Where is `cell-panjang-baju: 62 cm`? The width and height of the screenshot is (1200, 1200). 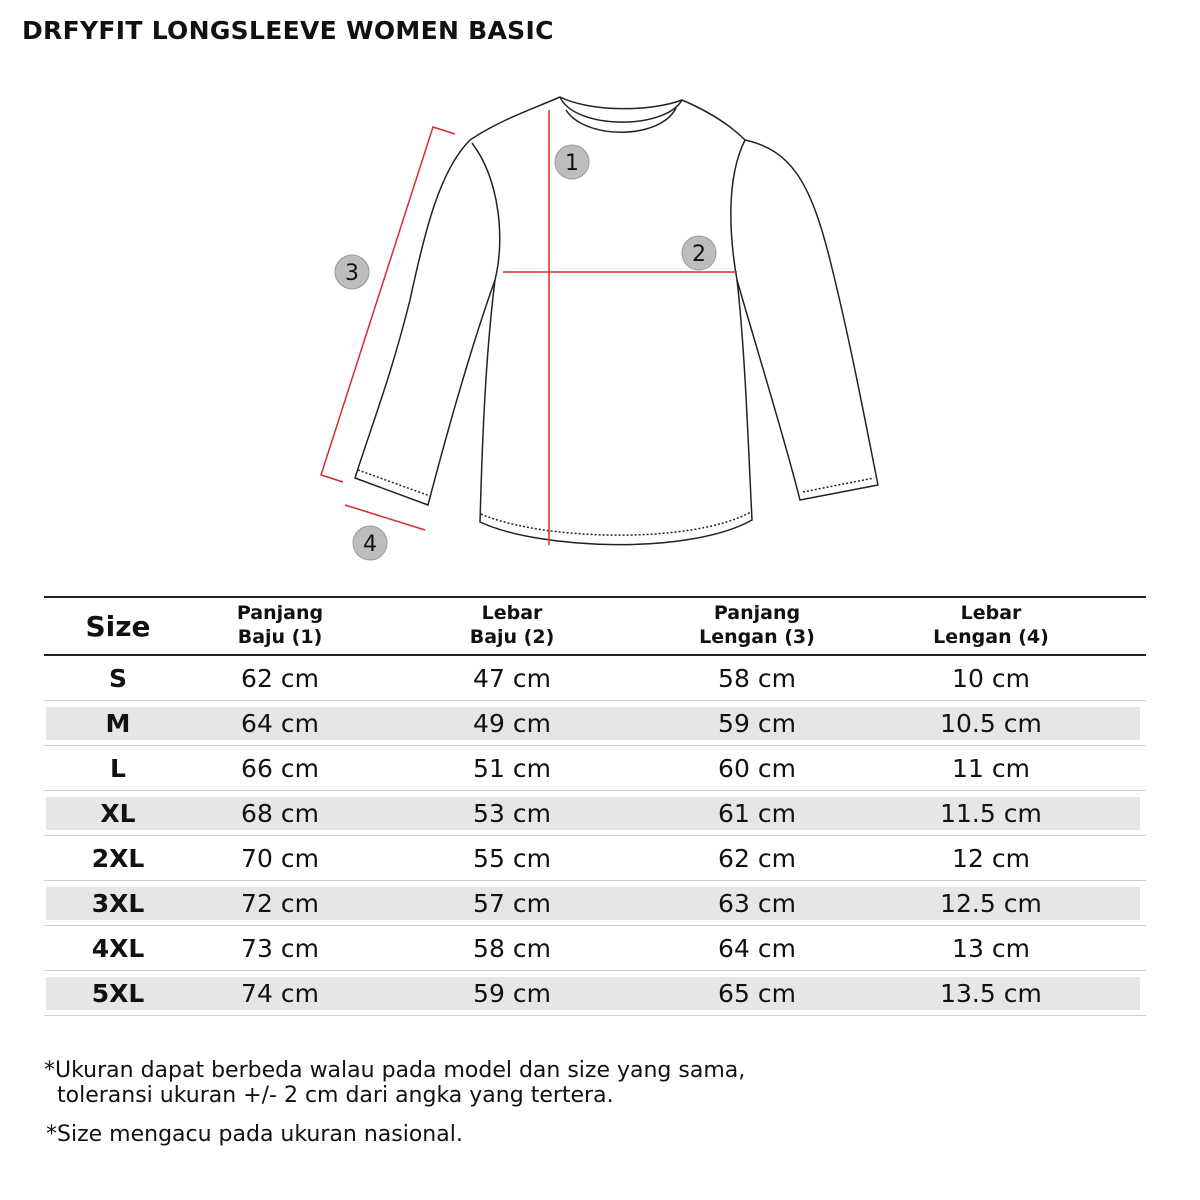 cell-panjang-baju: 62 cm is located at coordinates (280, 678).